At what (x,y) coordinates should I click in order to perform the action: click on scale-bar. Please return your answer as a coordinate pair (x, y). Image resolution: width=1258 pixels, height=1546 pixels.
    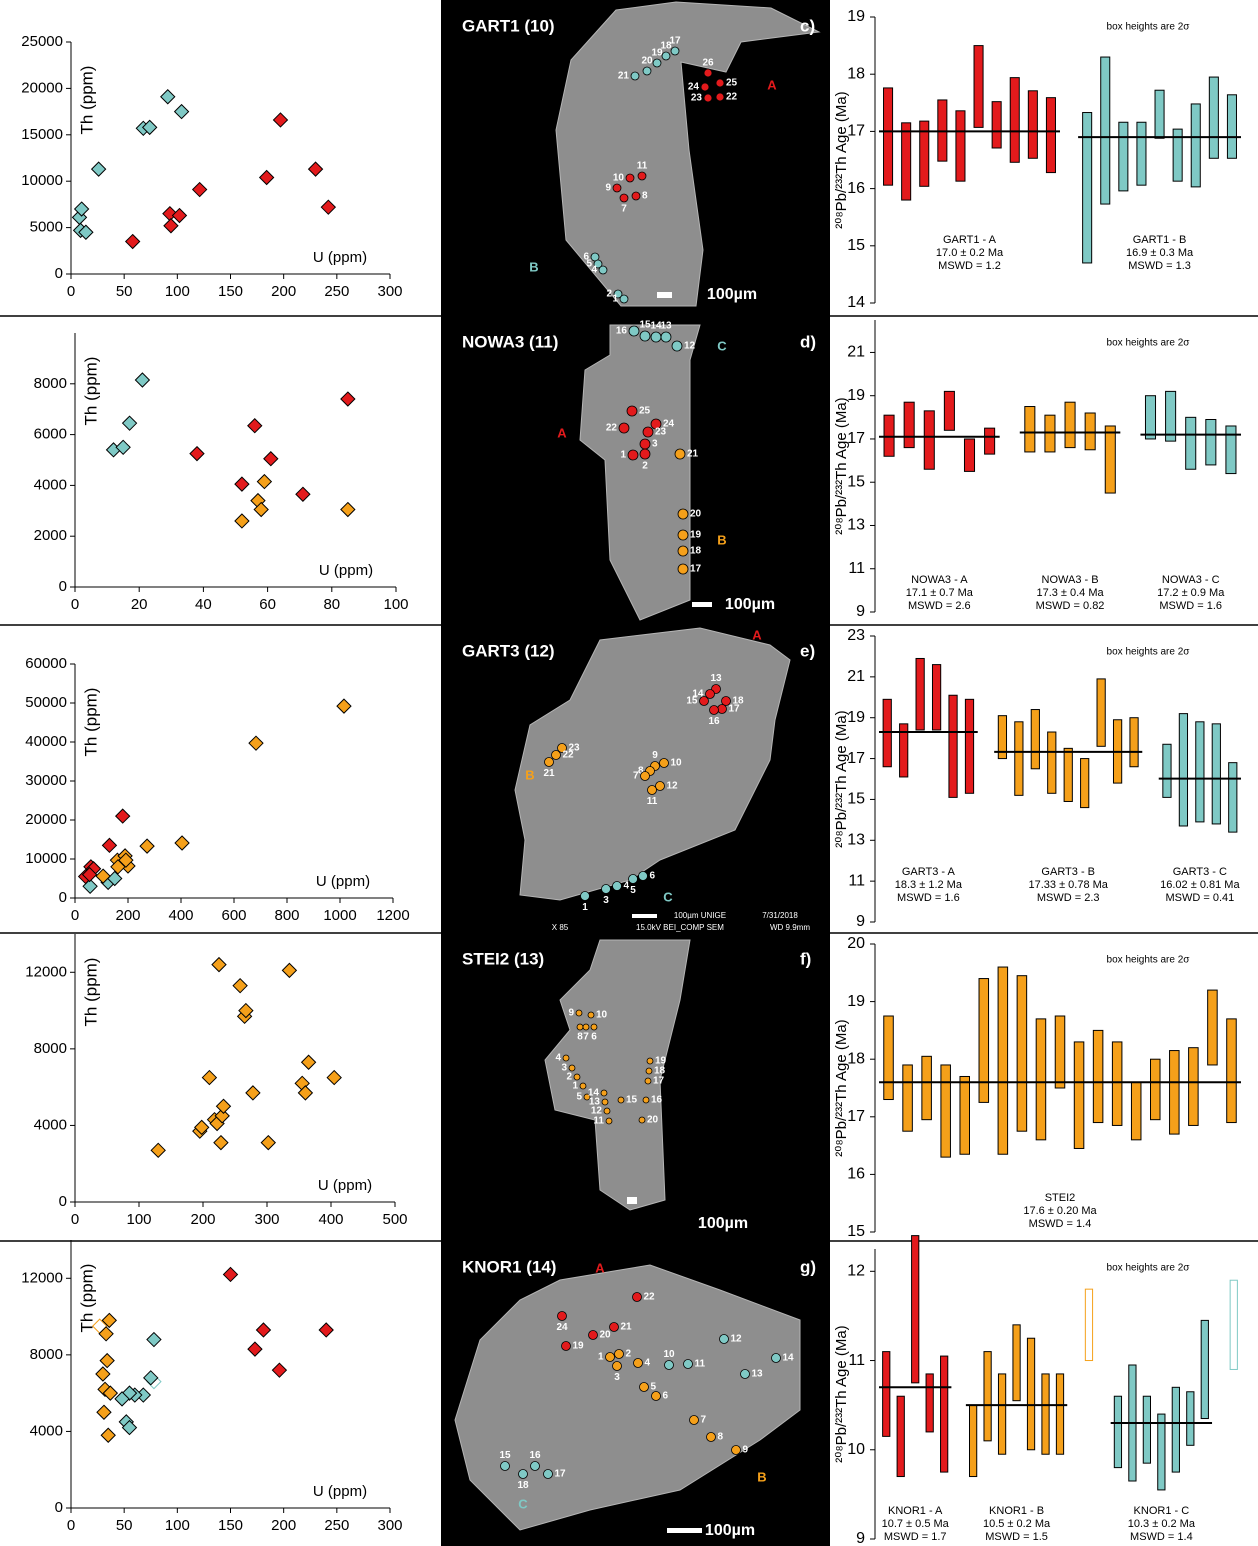
    Looking at the image, I should click on (632, 1200).